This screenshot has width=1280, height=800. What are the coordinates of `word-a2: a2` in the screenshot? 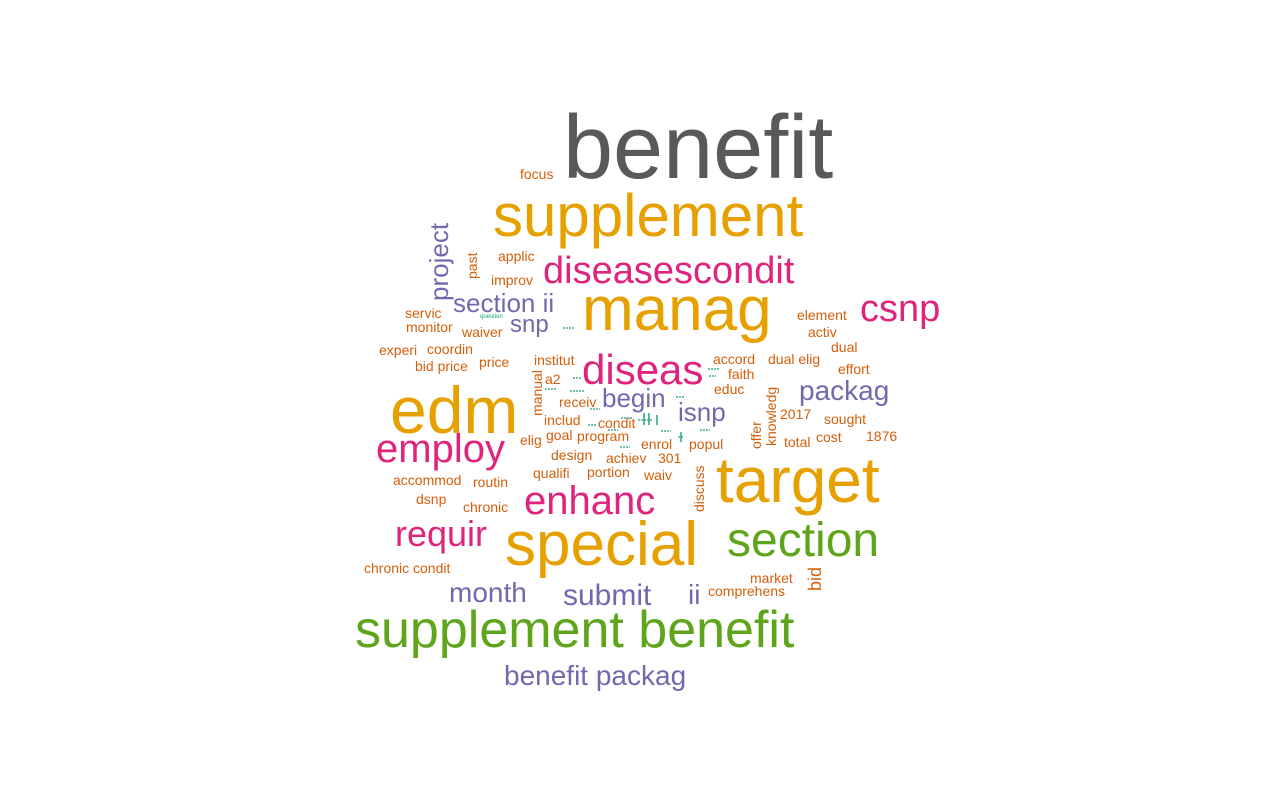 It's located at (553, 379).